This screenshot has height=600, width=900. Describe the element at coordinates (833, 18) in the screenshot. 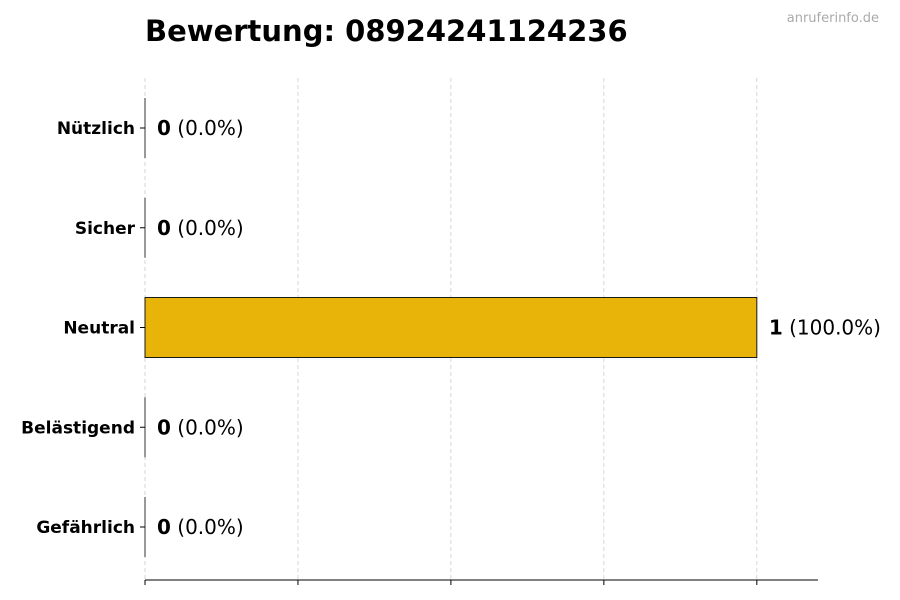

I see `watermark: anruferinfo.de` at that location.